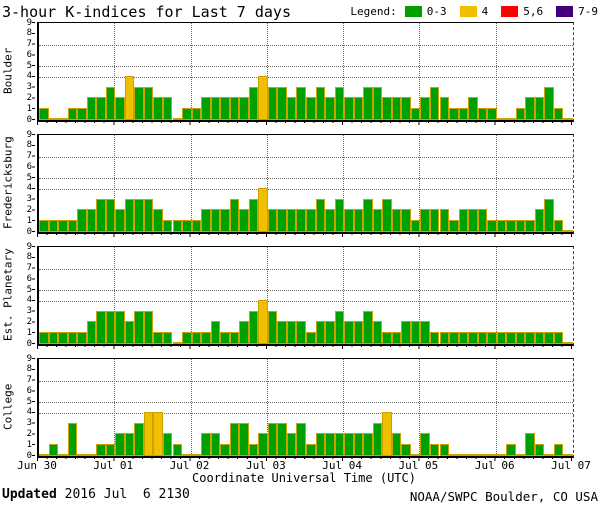 The width and height of the screenshot is (600, 510). I want to click on threshold-gridline-k7, so click(306, 45).